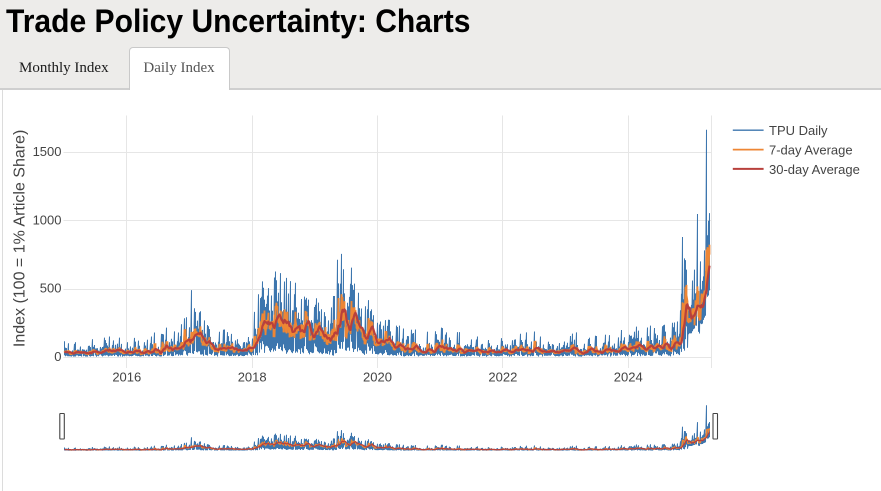  What do you see at coordinates (811, 150) in the screenshot?
I see `svg-text: 7-day Average` at bounding box center [811, 150].